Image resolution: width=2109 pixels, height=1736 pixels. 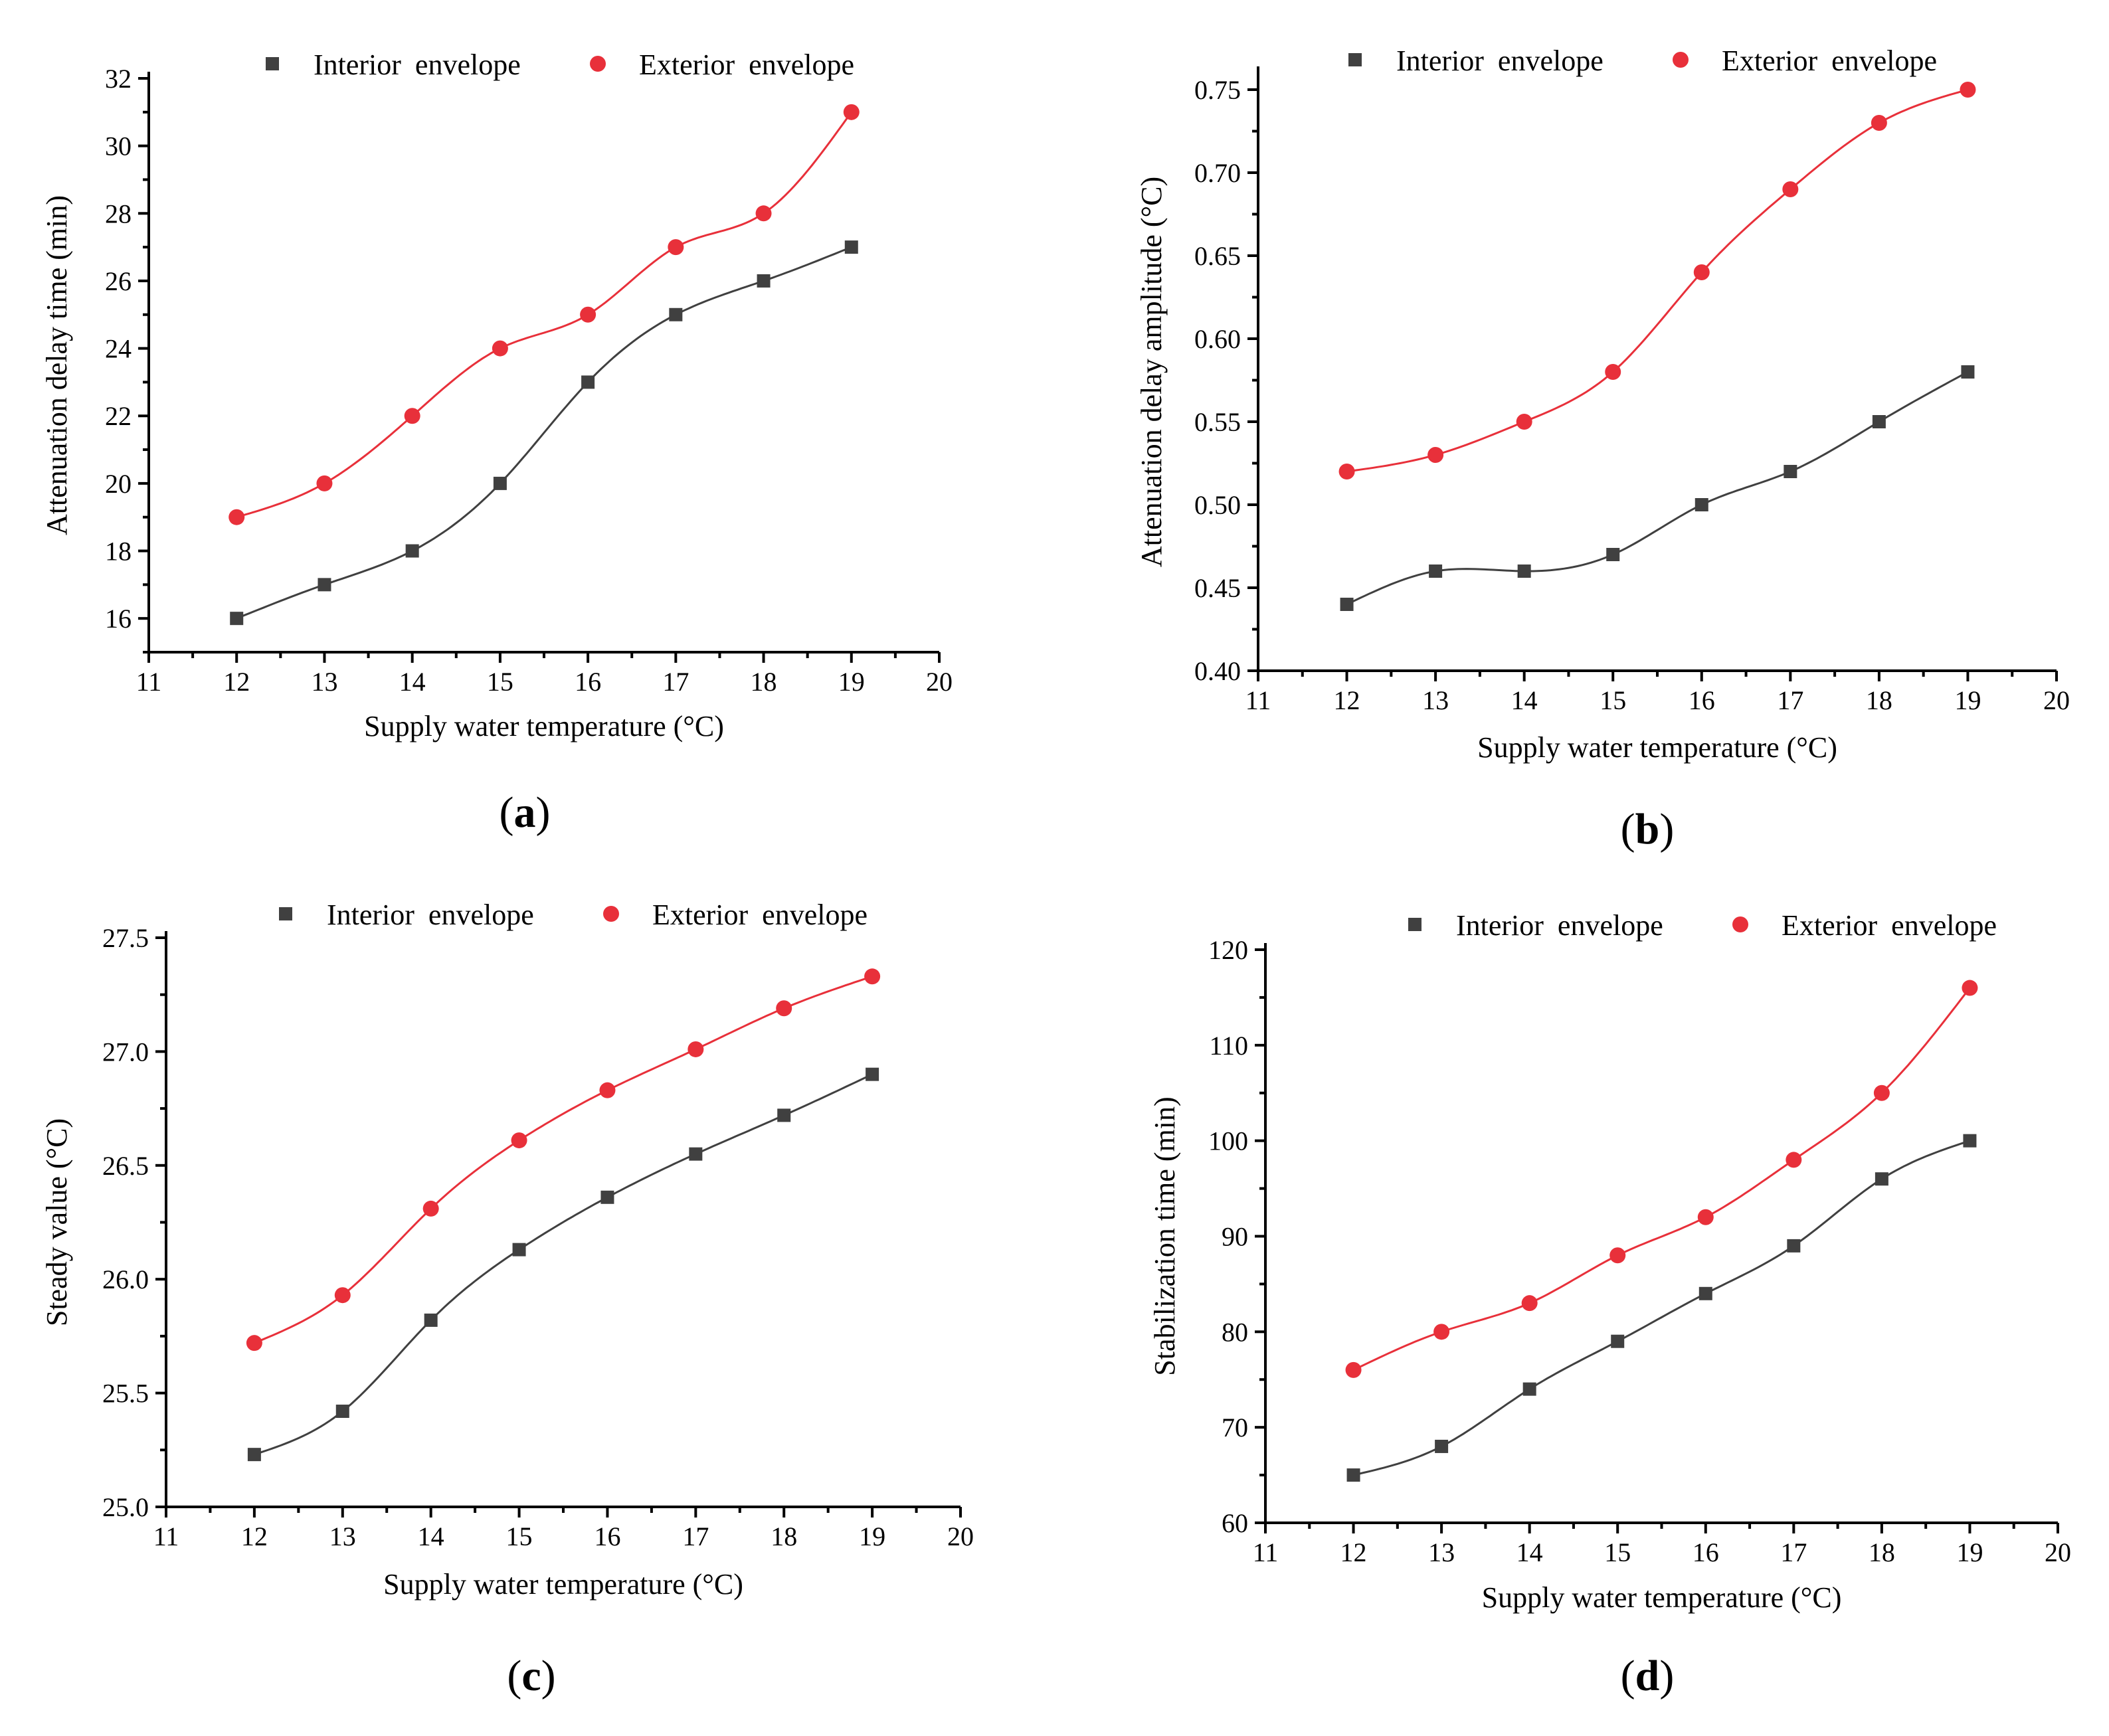 What do you see at coordinates (1228, 950) in the screenshot?
I see `y-tick-label: 120` at bounding box center [1228, 950].